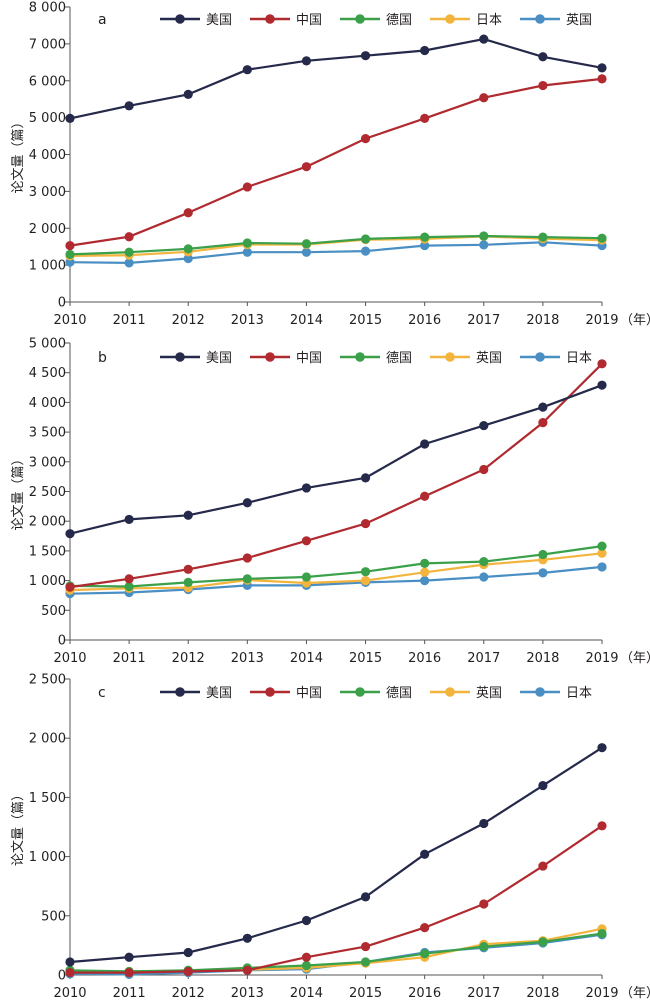 This screenshot has height=1001, width=650. What do you see at coordinates (47, 155) in the screenshot?
I see `y-tick-label: 4 000` at bounding box center [47, 155].